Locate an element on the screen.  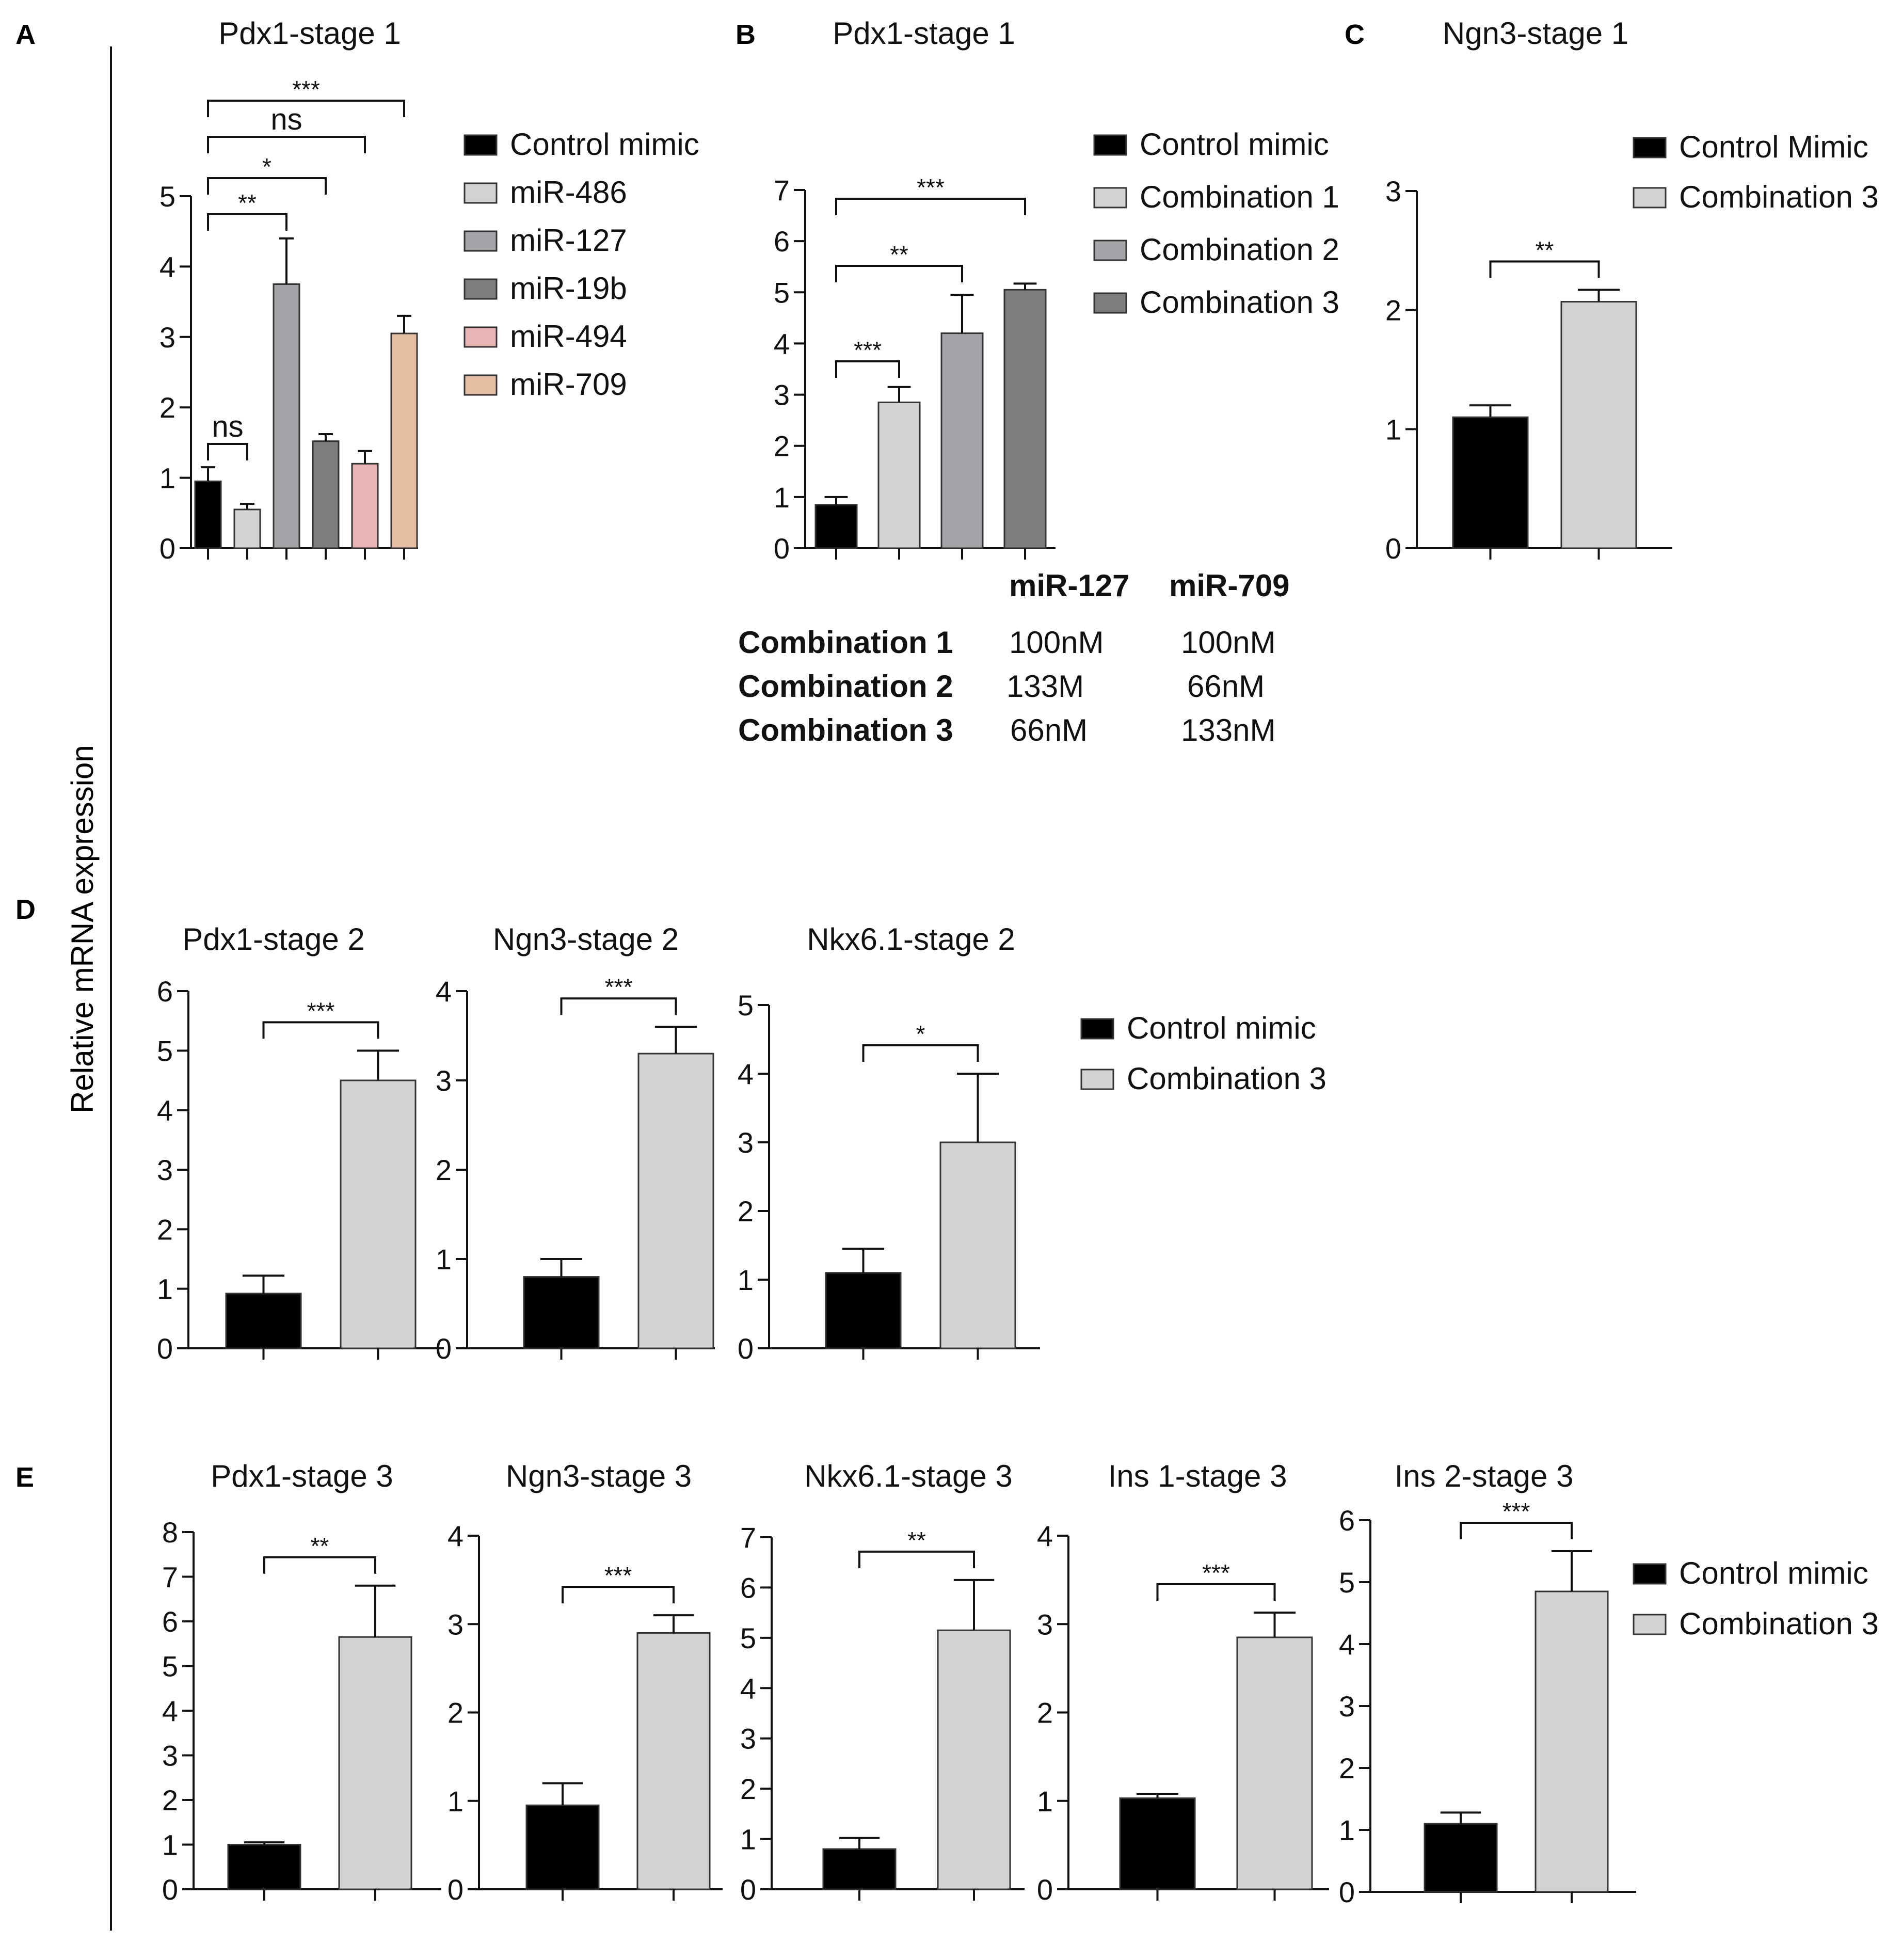
chart-title: Pdx1-stage 3 is located at coordinates (302, 1476).